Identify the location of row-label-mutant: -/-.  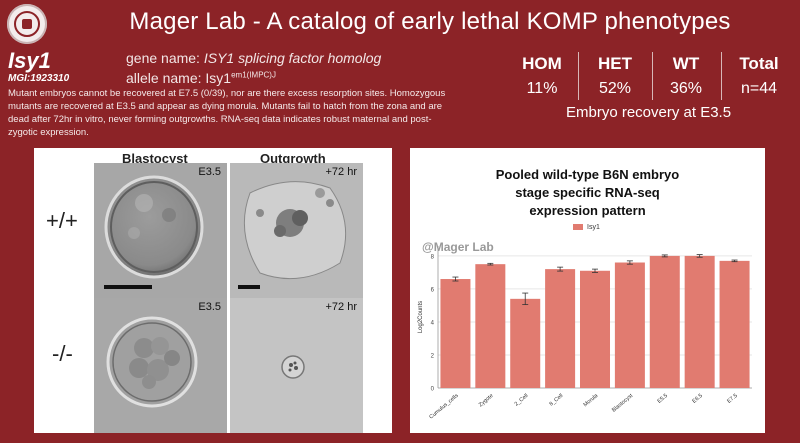
(62, 353).